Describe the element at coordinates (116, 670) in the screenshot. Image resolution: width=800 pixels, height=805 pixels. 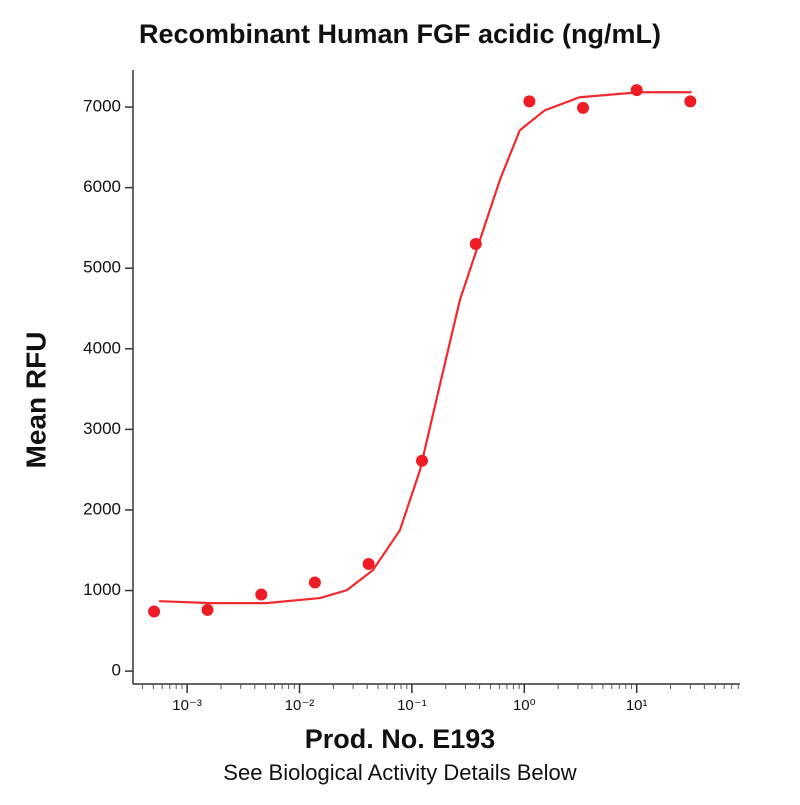
I see `y-tick-label: 0` at that location.